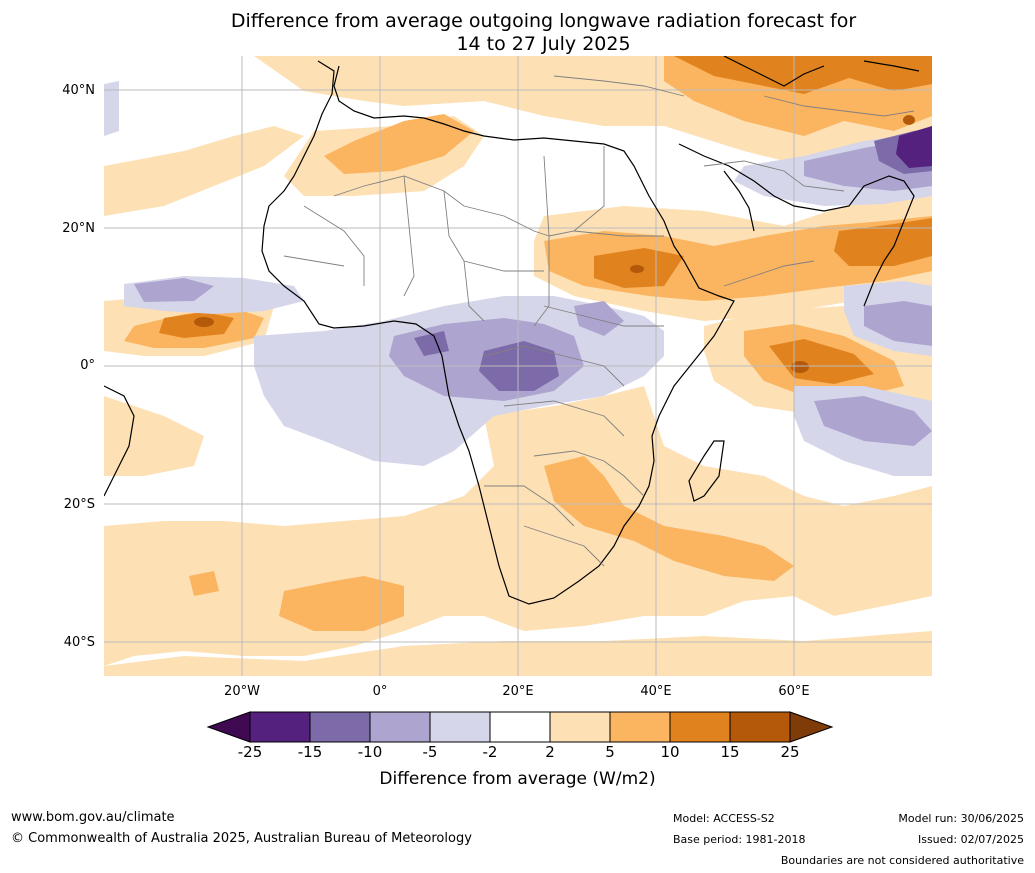 The image size is (1035, 873). I want to click on colorbar-tick-label: 5, so click(610, 752).